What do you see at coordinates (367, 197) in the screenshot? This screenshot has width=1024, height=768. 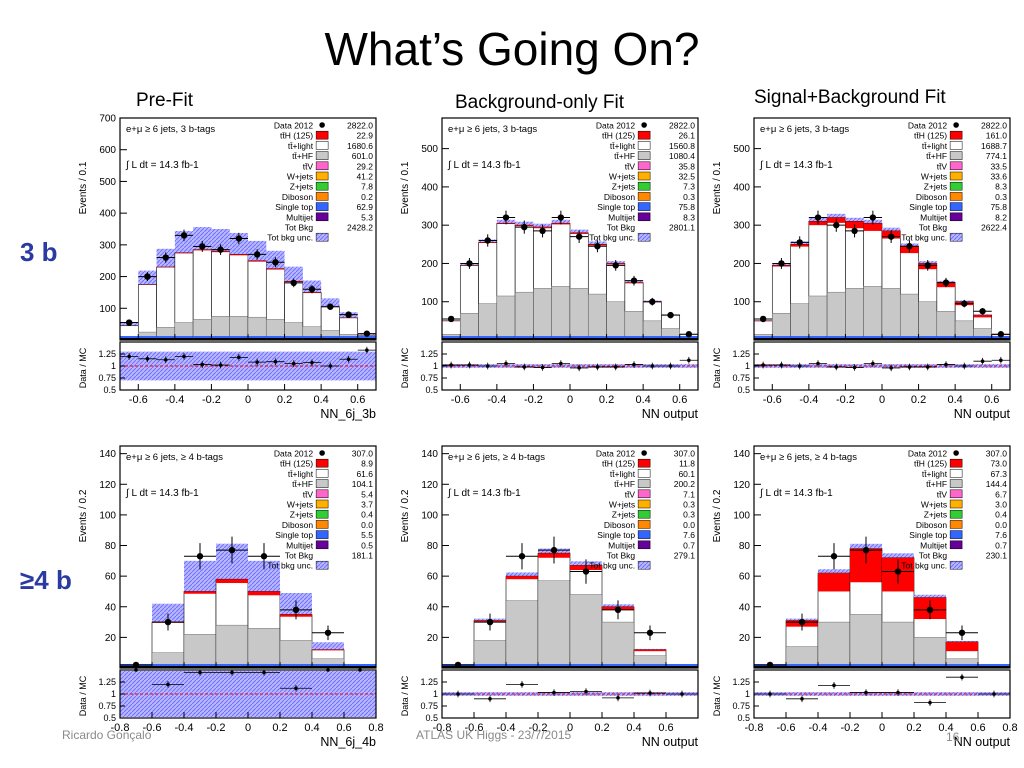 I see `legend-value: 0.2` at bounding box center [367, 197].